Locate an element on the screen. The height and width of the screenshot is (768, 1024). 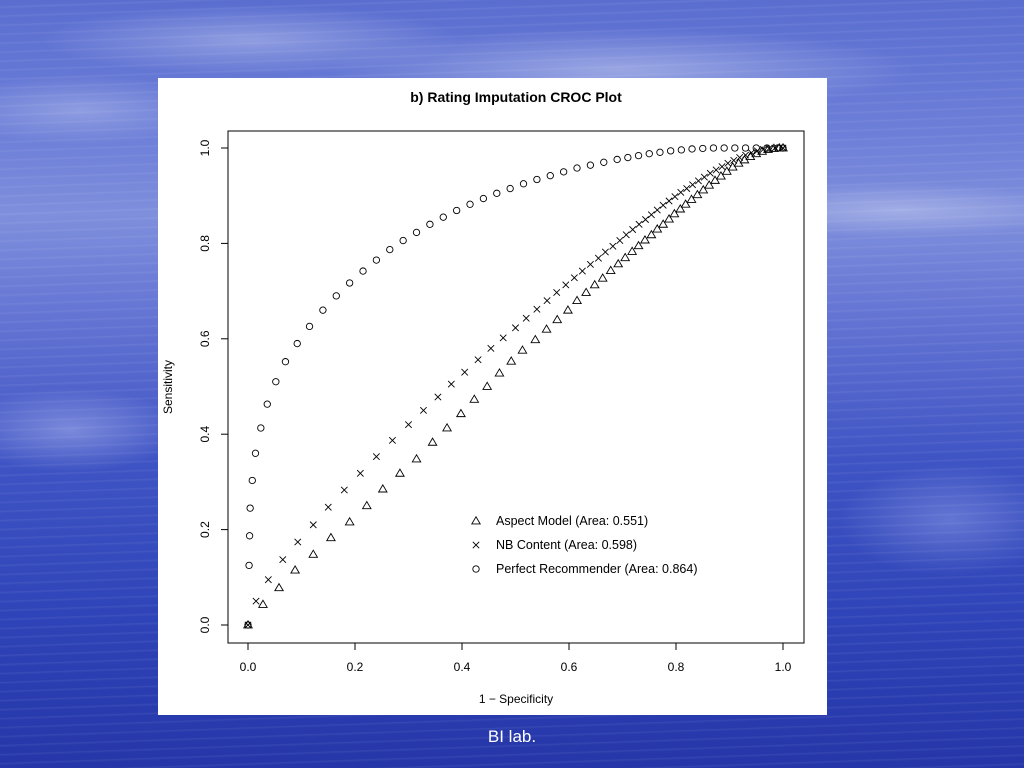
y-tick-label: 0.2 is located at coordinates (205, 529).